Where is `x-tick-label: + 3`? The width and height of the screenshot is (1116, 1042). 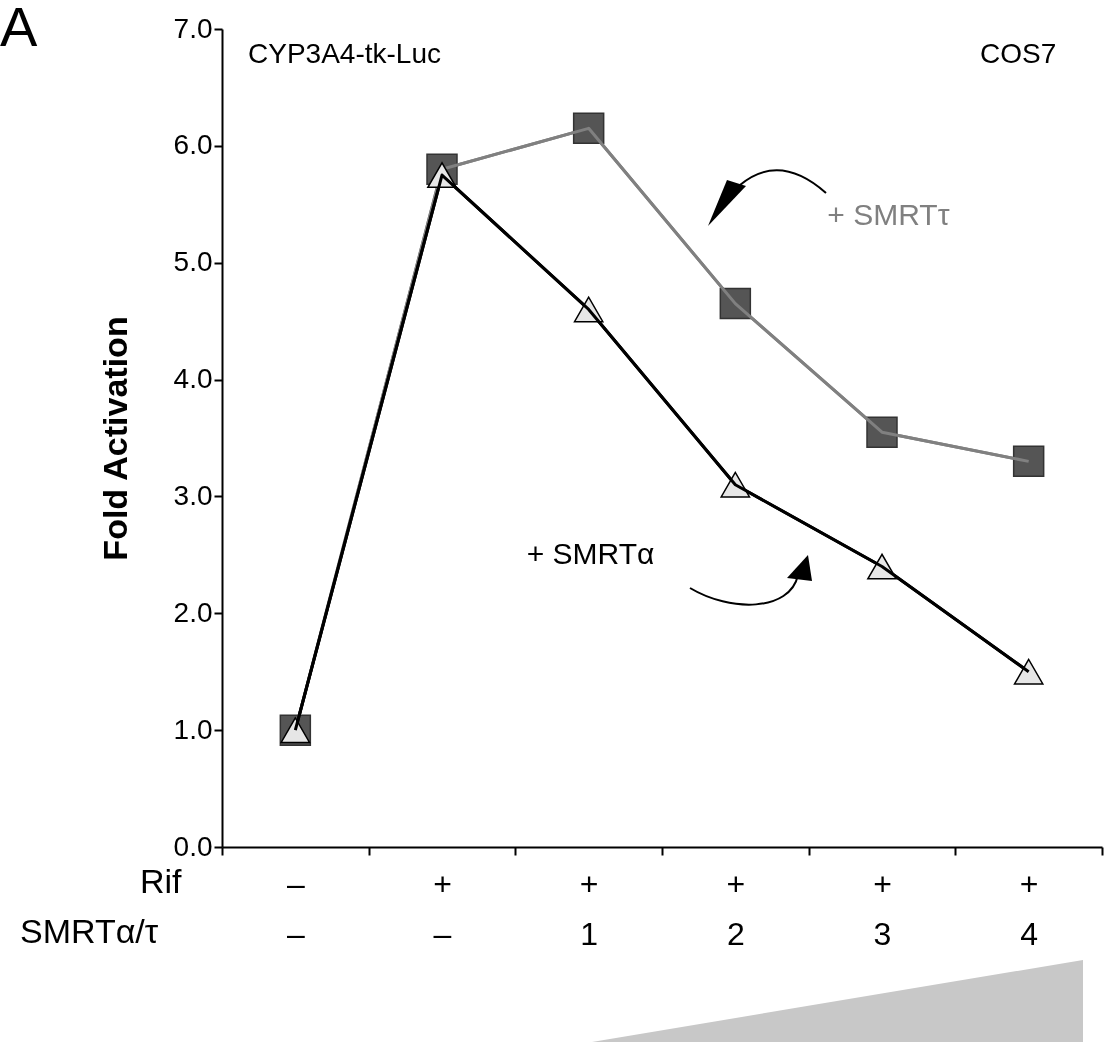 x-tick-label: + 3 is located at coordinates (882, 908).